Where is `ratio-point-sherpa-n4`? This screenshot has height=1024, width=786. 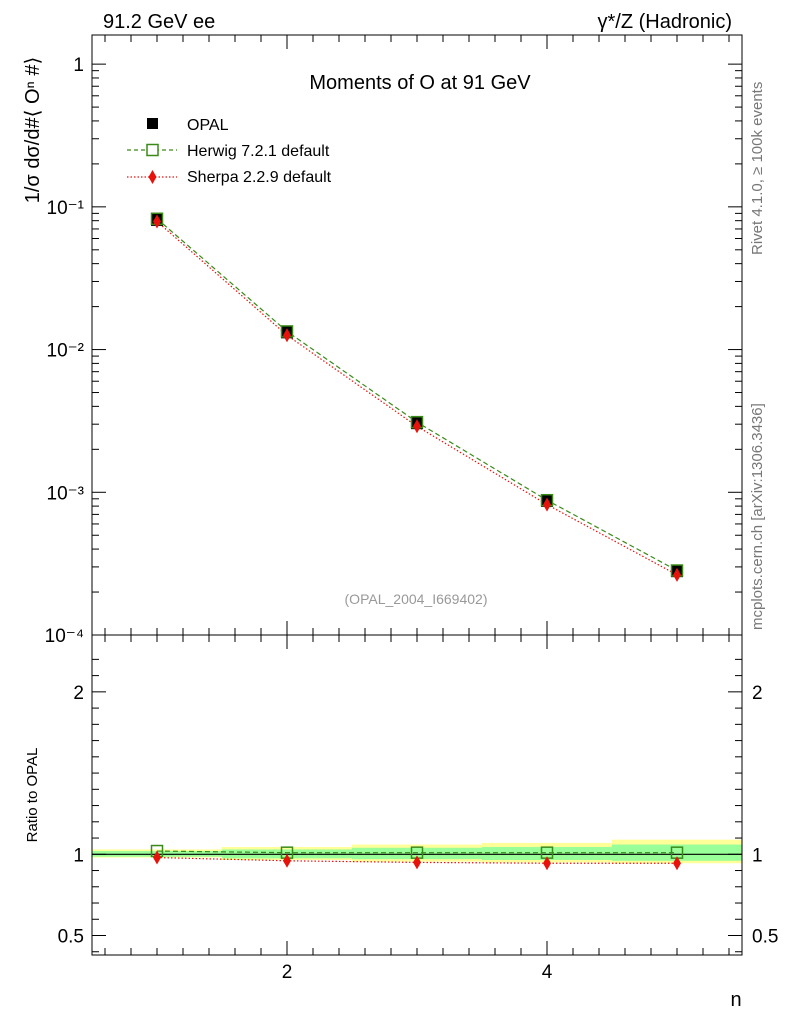 ratio-point-sherpa-n4 is located at coordinates (547, 863).